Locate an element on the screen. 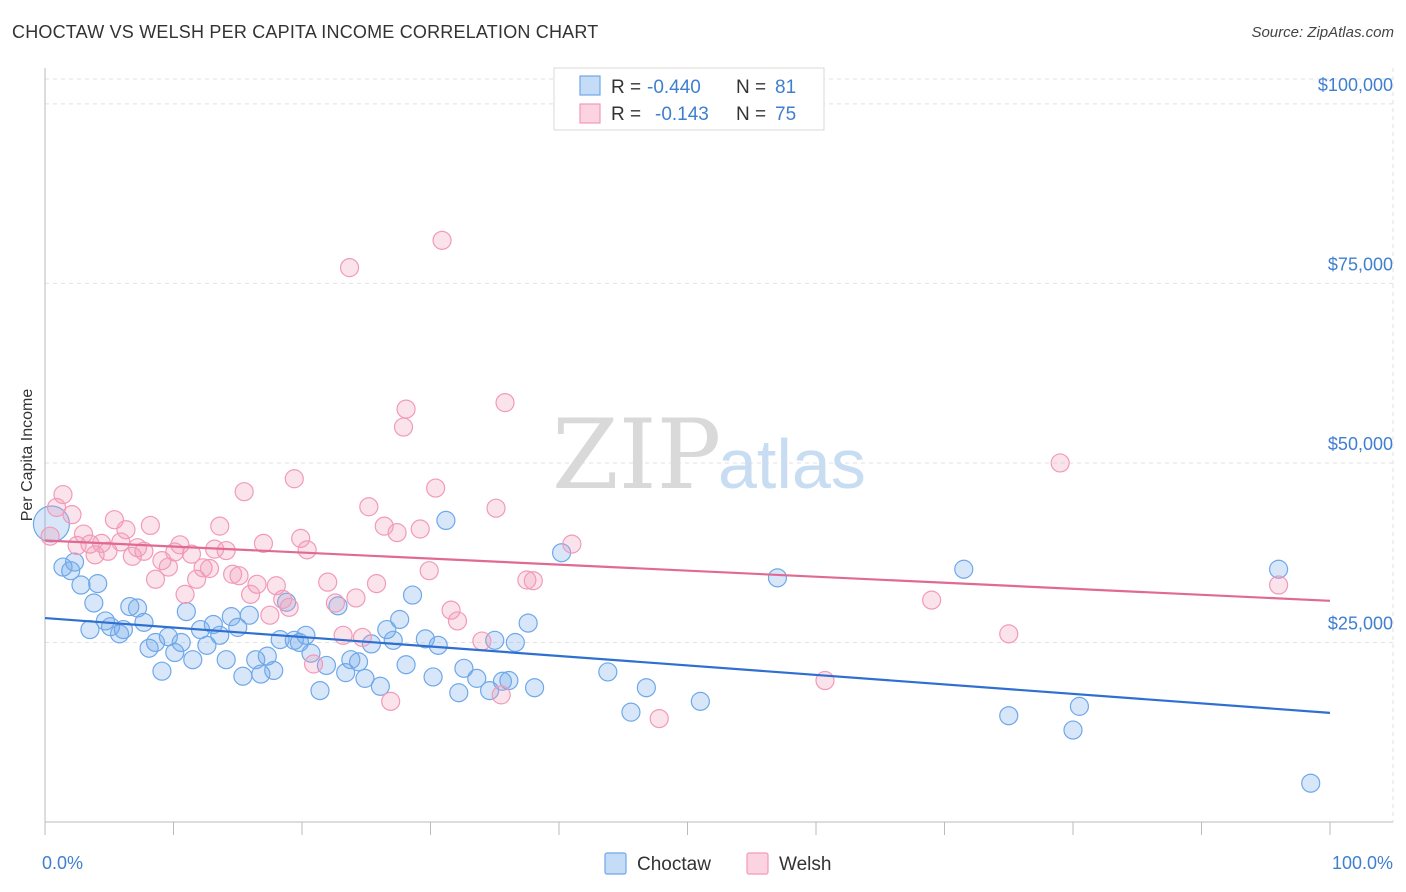 The height and width of the screenshot is (892, 1406). legend-n-value-welsh: 75 is located at coordinates (785, 114).